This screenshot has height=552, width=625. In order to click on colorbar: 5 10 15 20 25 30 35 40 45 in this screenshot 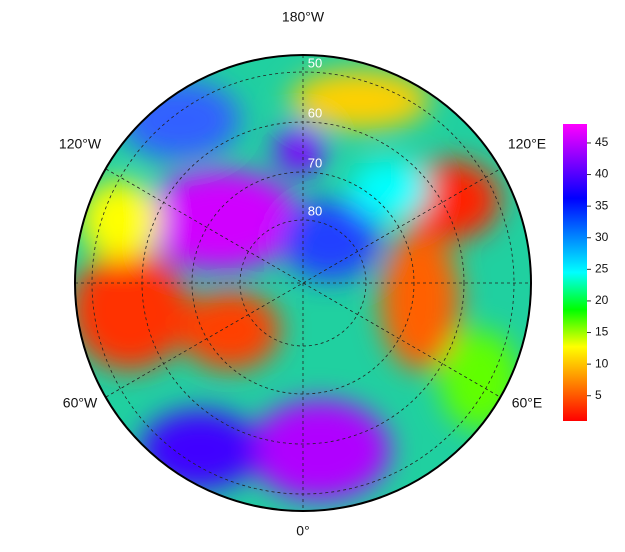, I will do `click(586, 272)`.